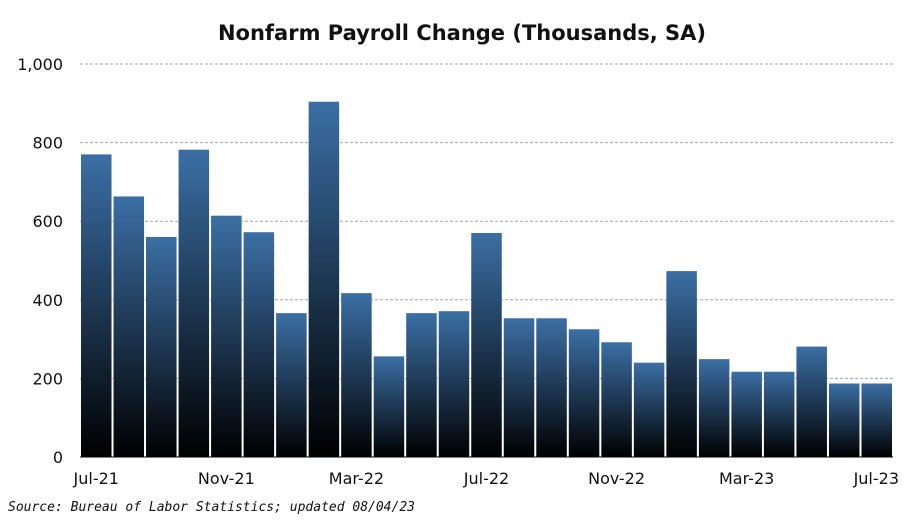 This screenshot has height=525, width=917. I want to click on y-tick-label: 800, so click(47, 143).